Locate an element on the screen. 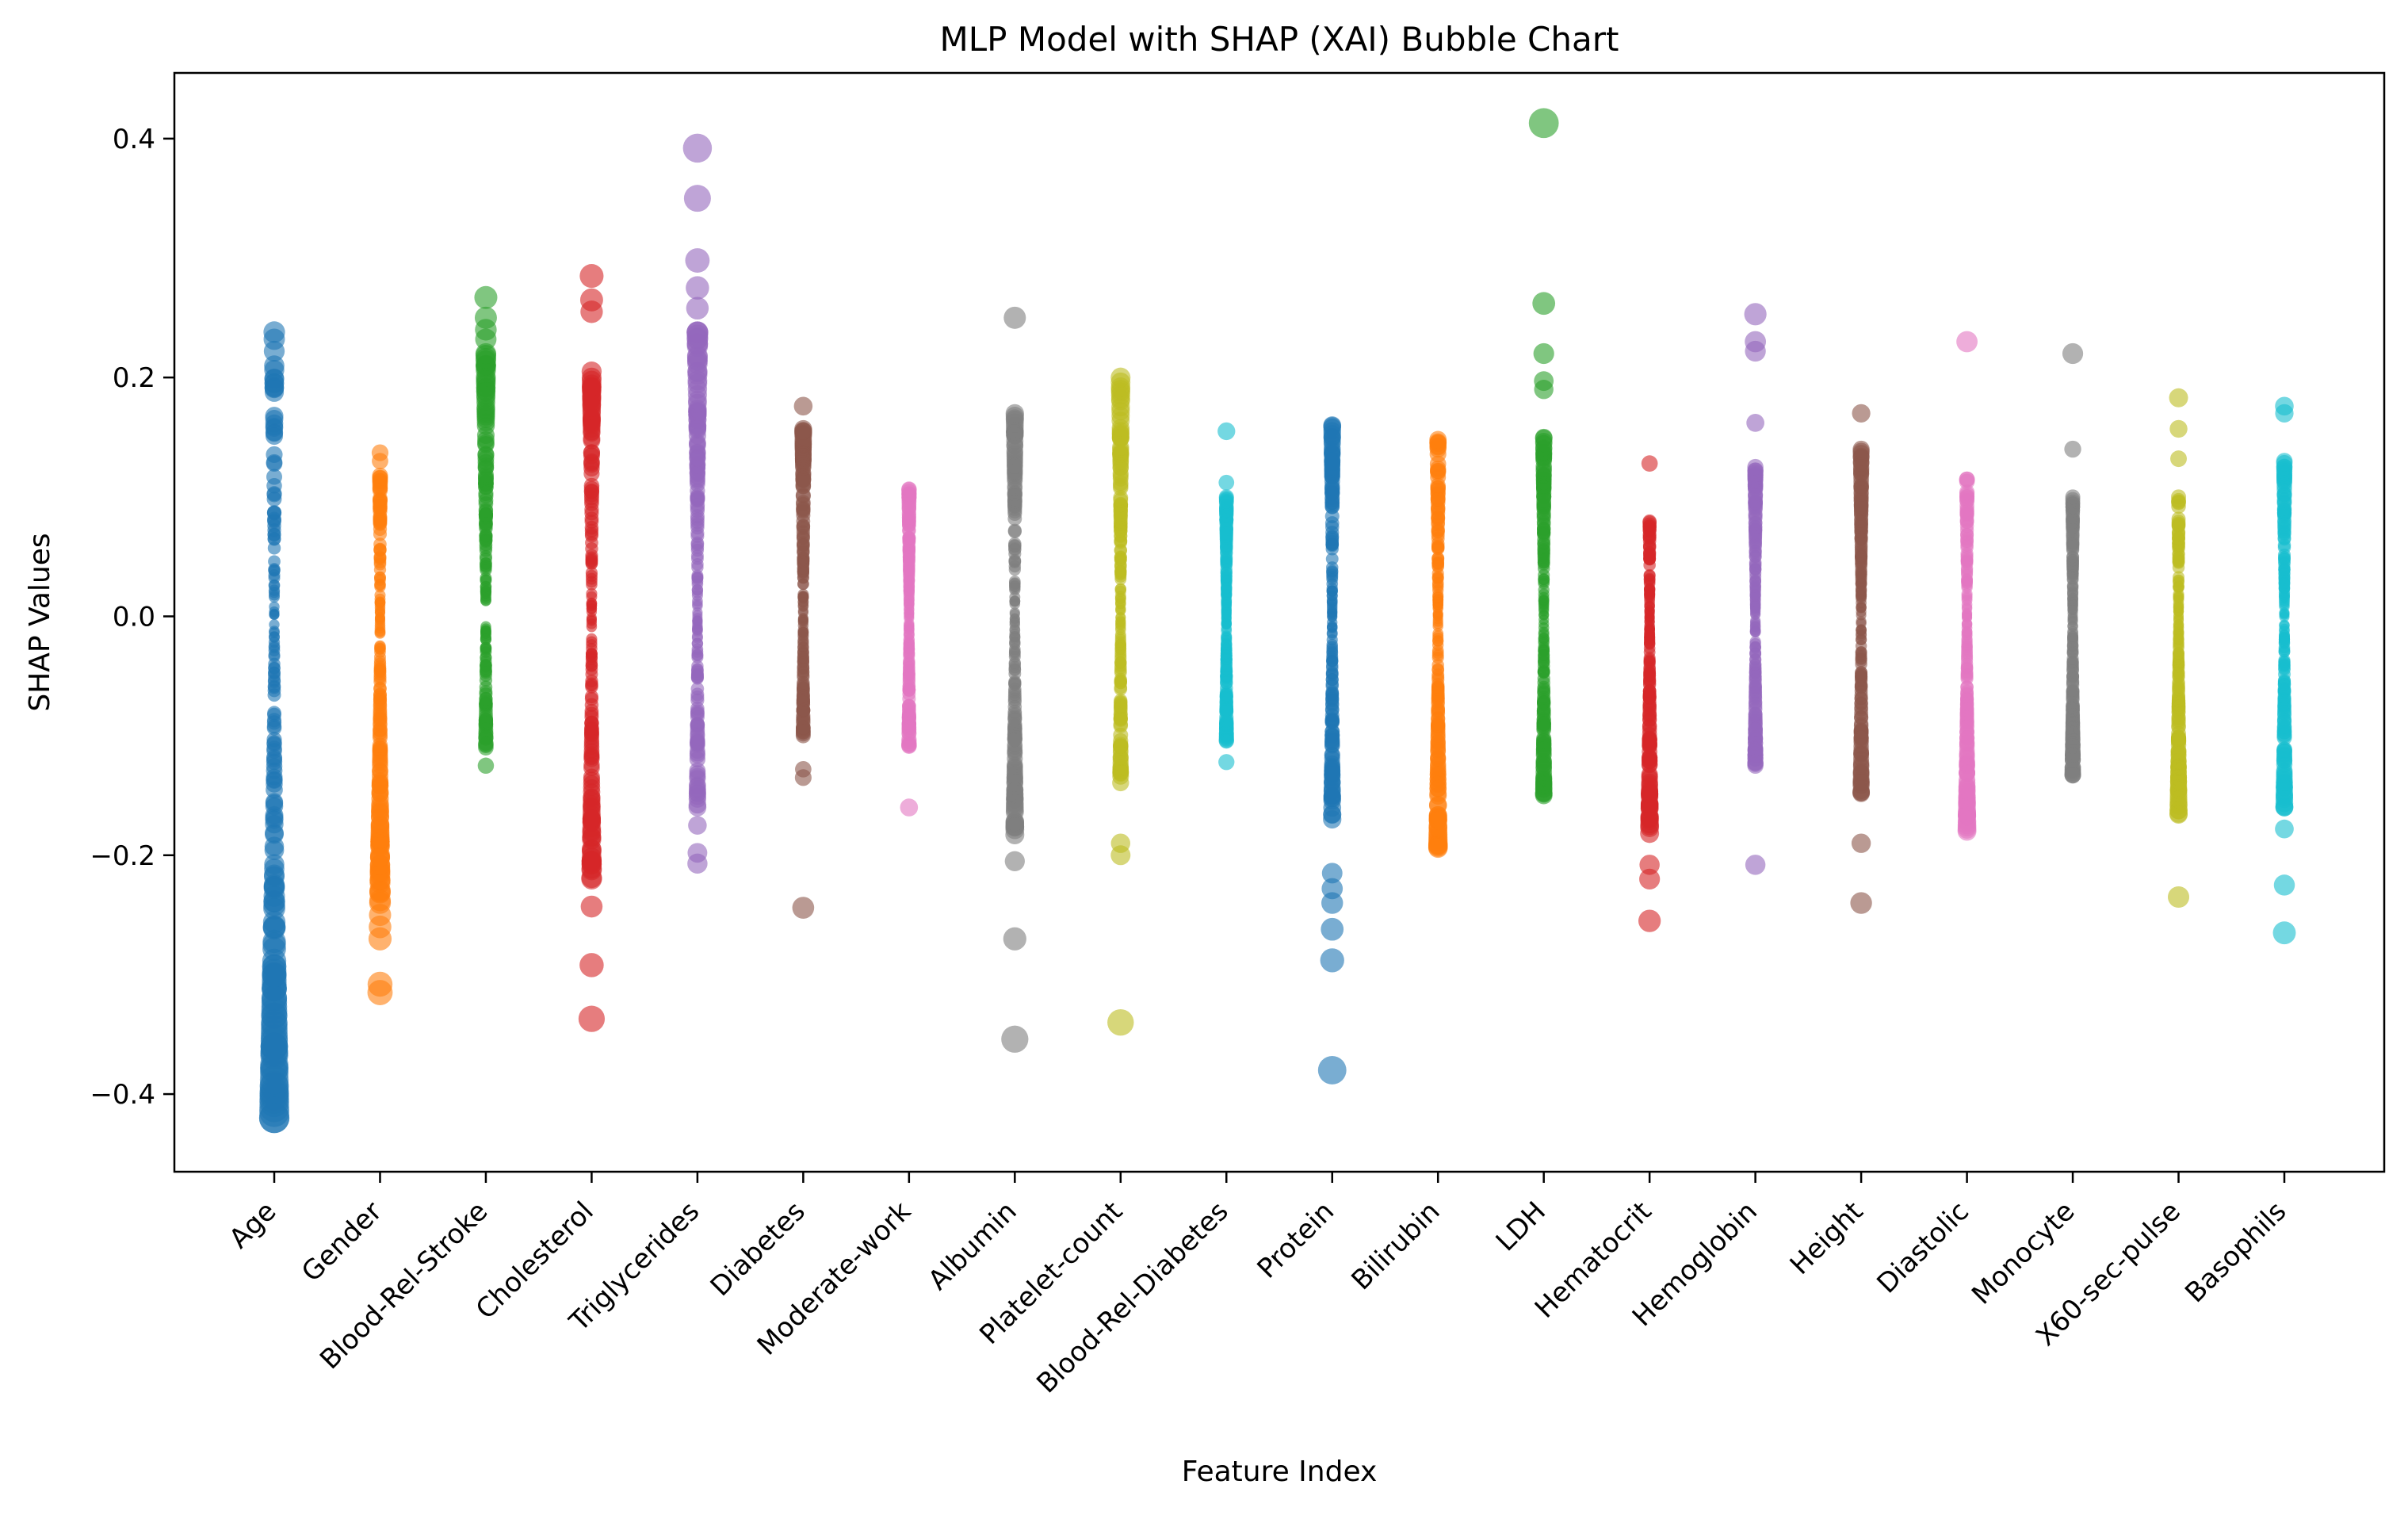 The image size is (2408, 1515). series-blood-rel-stroke is located at coordinates (486, 530).